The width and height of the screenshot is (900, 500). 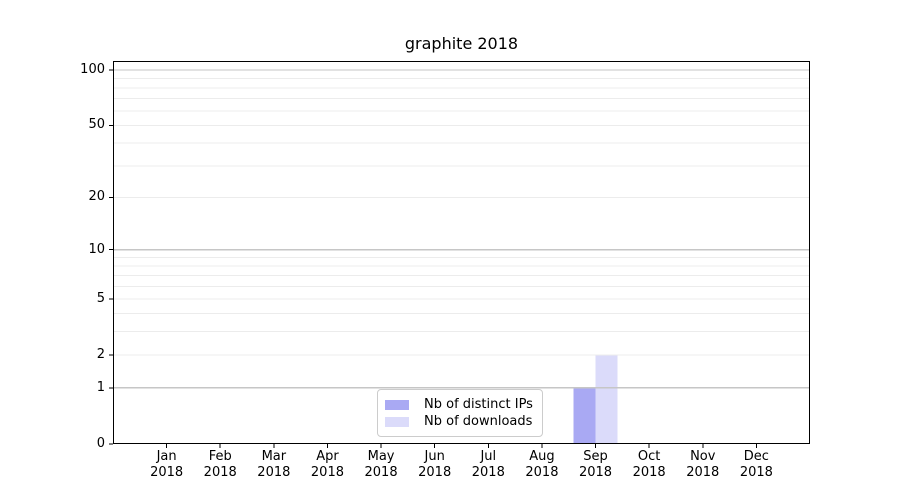 I want to click on x-tick-label: May 2018, so click(x=381, y=464).